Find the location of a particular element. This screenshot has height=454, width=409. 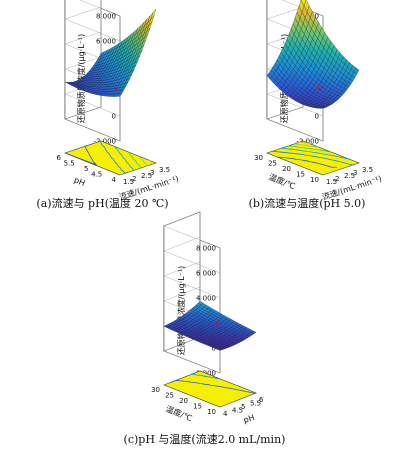

x-tick-label: 4 is located at coordinates (225, 414).